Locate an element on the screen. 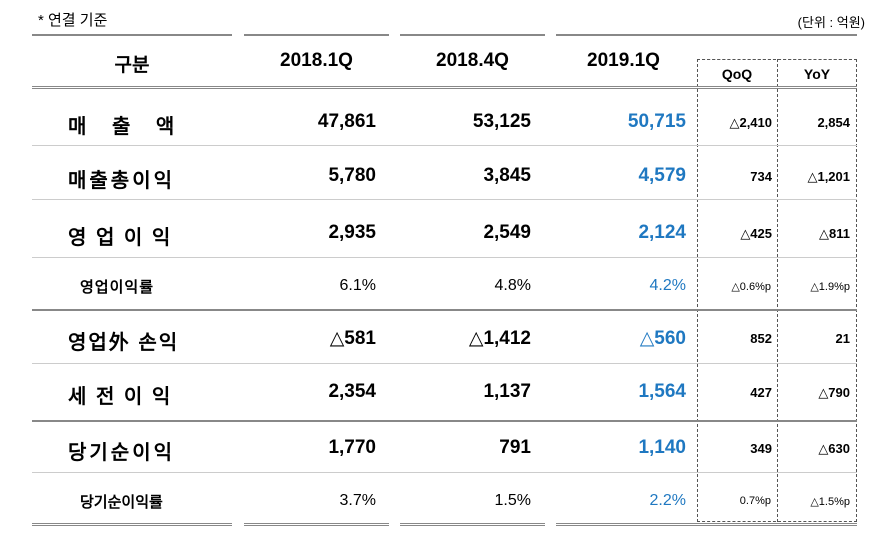  row-value-2018-4q: 53,125 is located at coordinates (501, 121).